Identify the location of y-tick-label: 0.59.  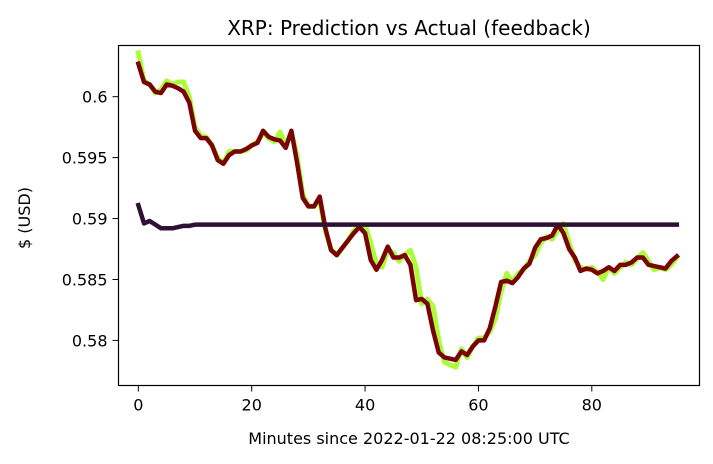
(90, 219).